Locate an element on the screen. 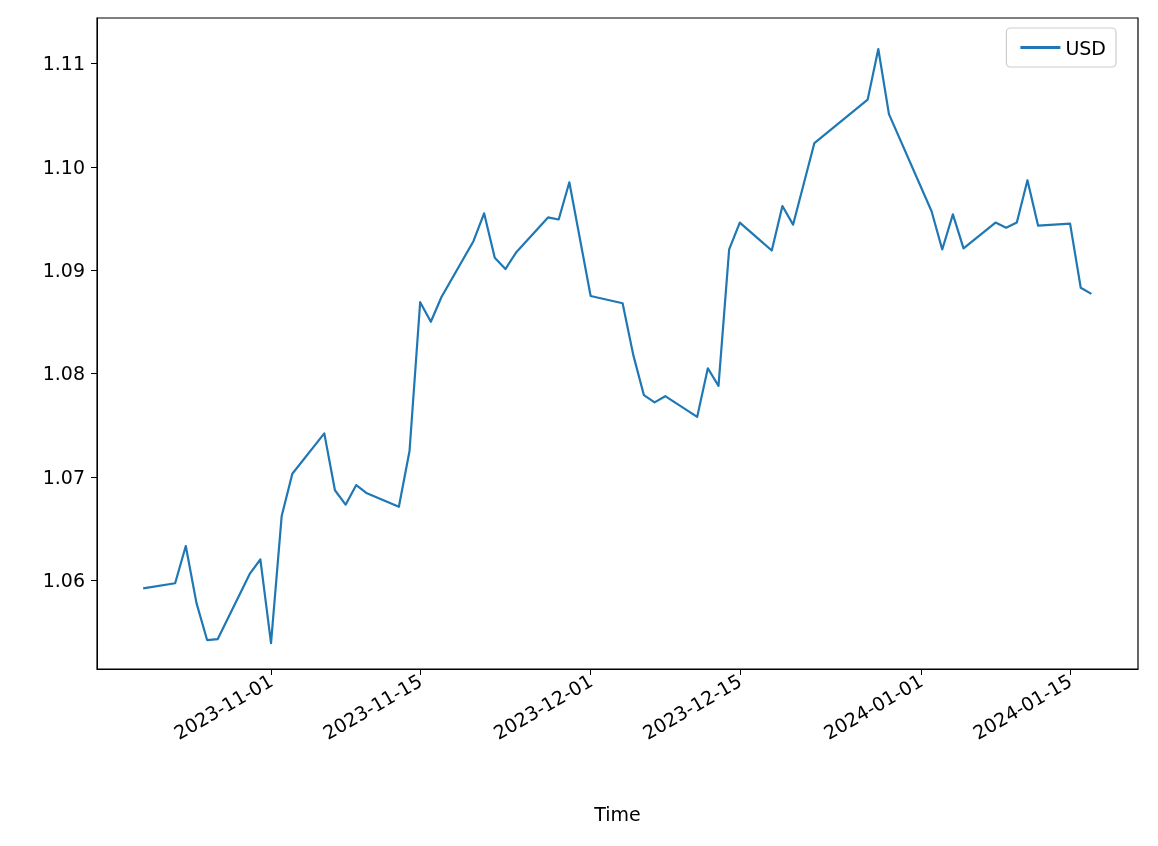  y-tick-label: 1.09 is located at coordinates (63, 270).